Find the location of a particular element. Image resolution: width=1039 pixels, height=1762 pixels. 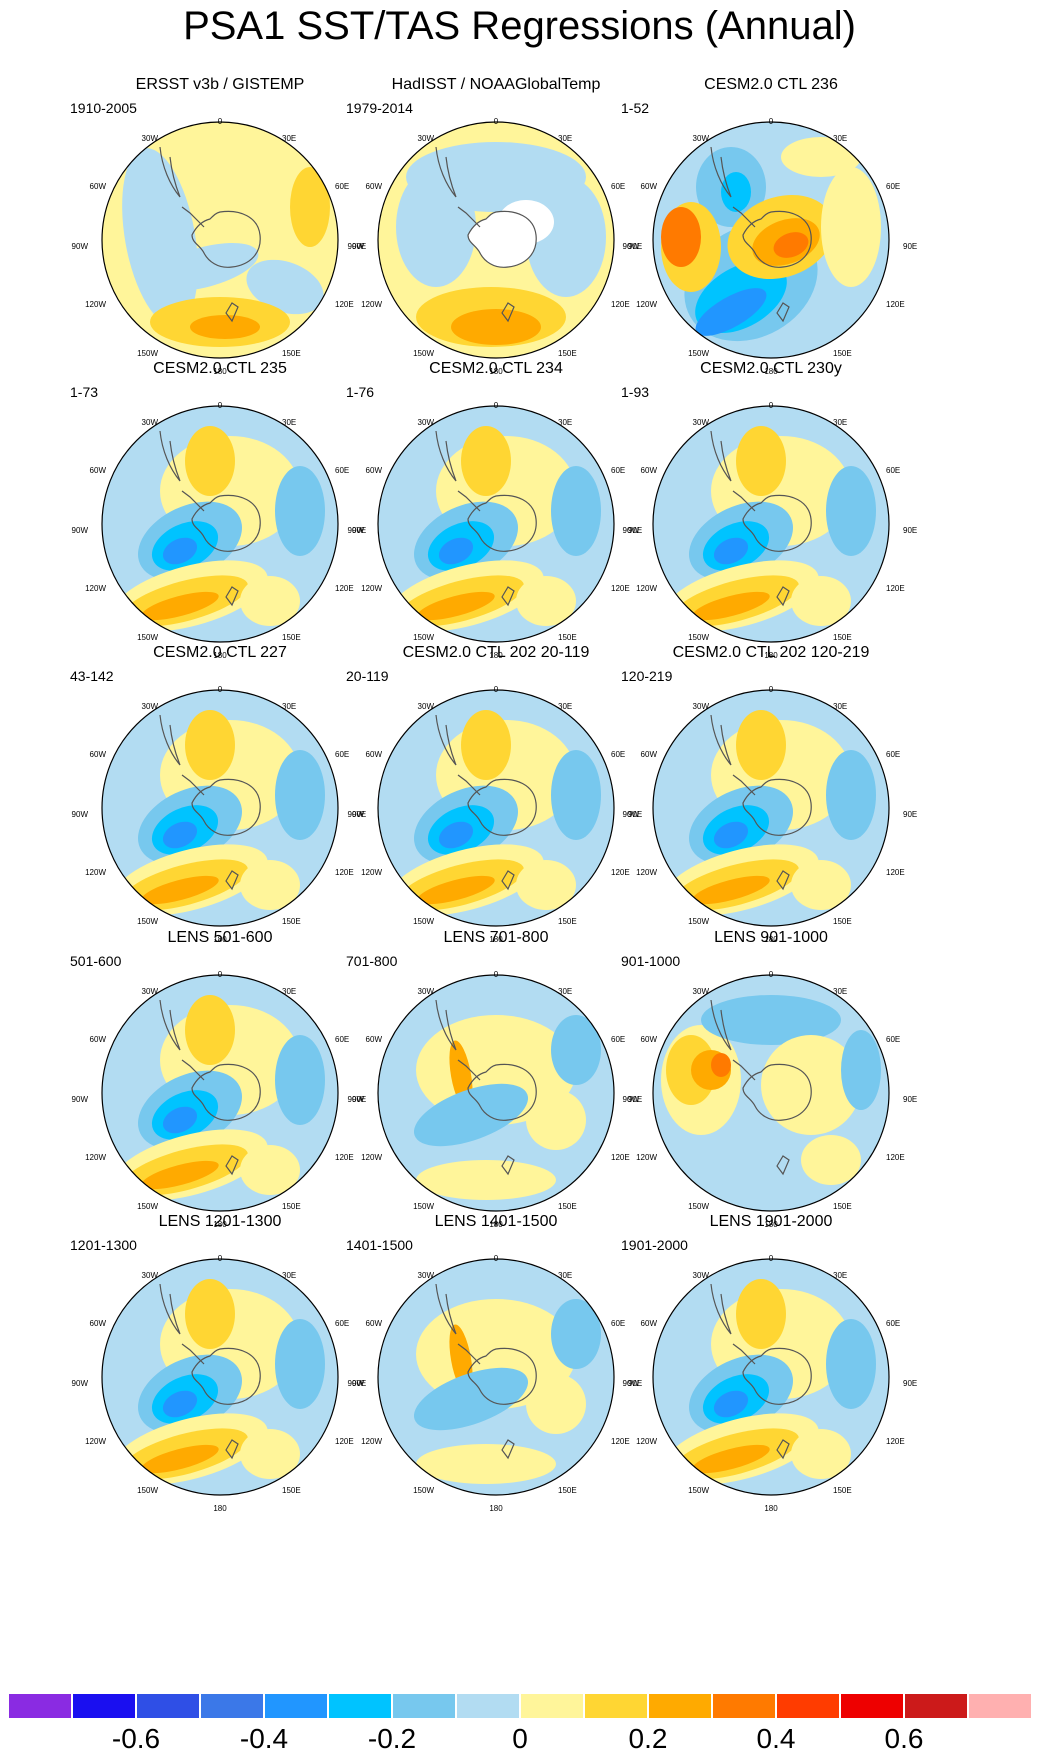

panel-title: CESM2.0 CTL 236 is located at coordinates (771, 84).